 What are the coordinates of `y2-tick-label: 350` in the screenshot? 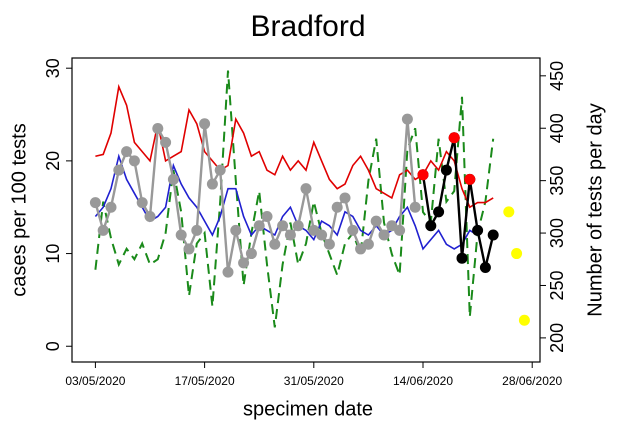 It's located at (557, 181).